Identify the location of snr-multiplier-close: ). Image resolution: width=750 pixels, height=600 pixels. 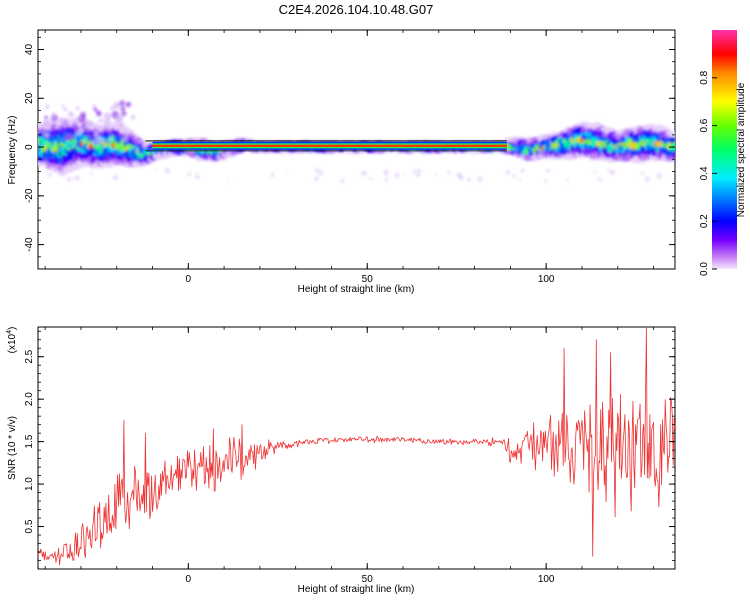
(12, 328).